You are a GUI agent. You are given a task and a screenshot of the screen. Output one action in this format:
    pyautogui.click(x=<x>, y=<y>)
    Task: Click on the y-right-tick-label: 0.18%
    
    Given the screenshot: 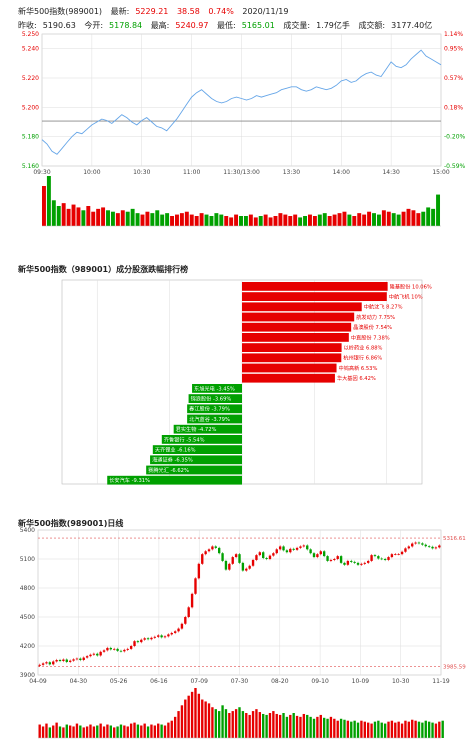 What is the action you would take?
    pyautogui.click(x=453, y=107)
    